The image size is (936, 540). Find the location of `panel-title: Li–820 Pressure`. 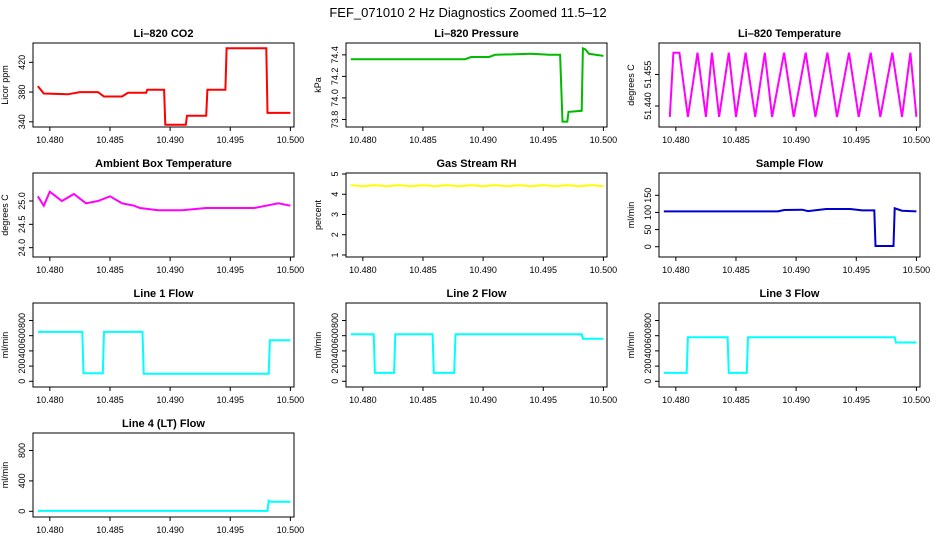

panel-title: Li–820 Pressure is located at coordinates (476, 34).